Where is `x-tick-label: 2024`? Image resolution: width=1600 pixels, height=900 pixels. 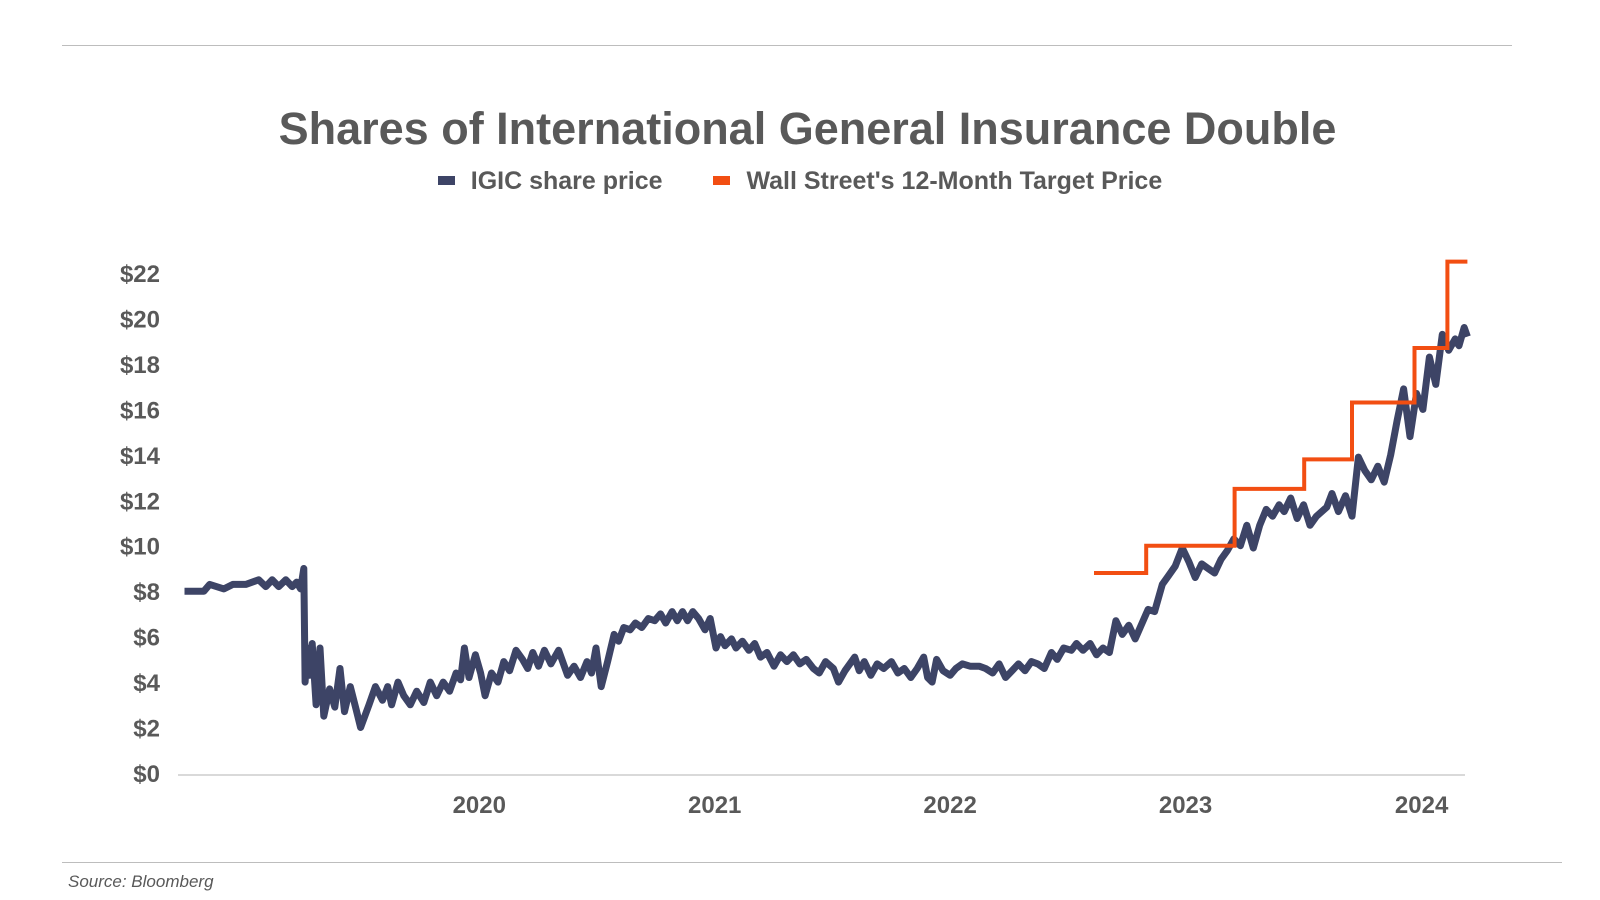
x-tick-label: 2024 is located at coordinates (1422, 805).